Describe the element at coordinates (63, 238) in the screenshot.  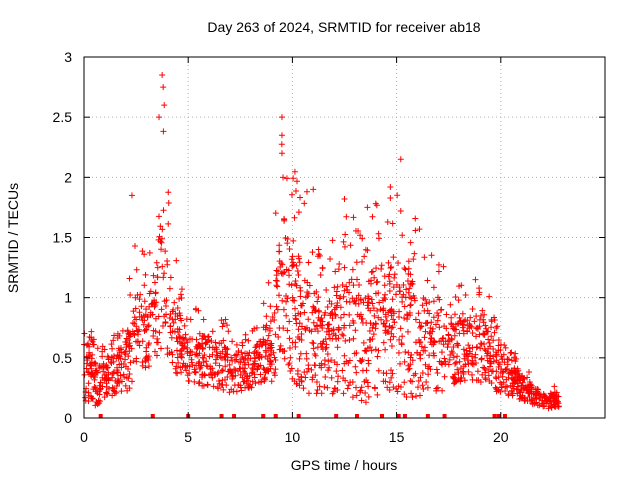
I see `y-tick-label: 1.5` at that location.